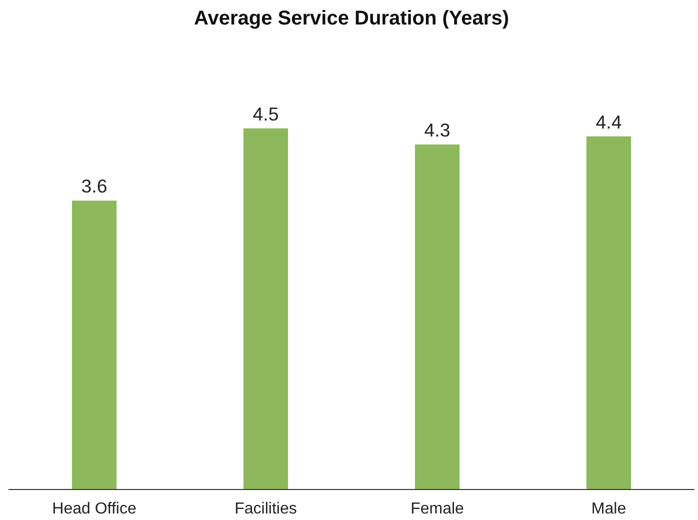 Image resolution: width=698 pixels, height=520 pixels. I want to click on x-tick-label: Head Office, so click(94, 509).